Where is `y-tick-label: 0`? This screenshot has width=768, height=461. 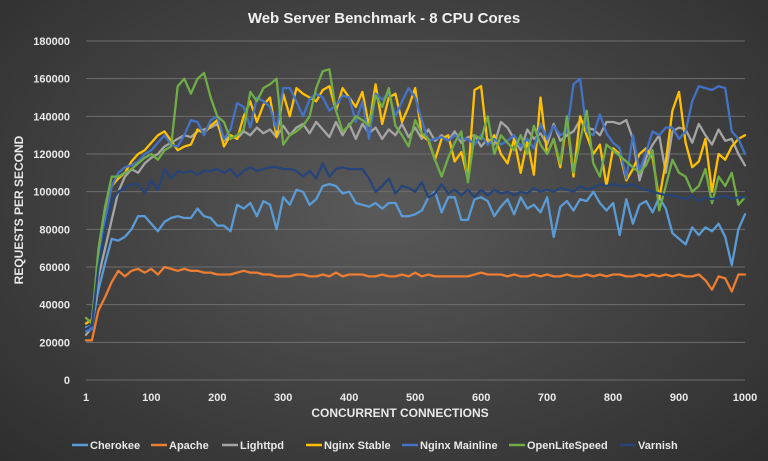 y-tick-label: 0 is located at coordinates (67, 381).